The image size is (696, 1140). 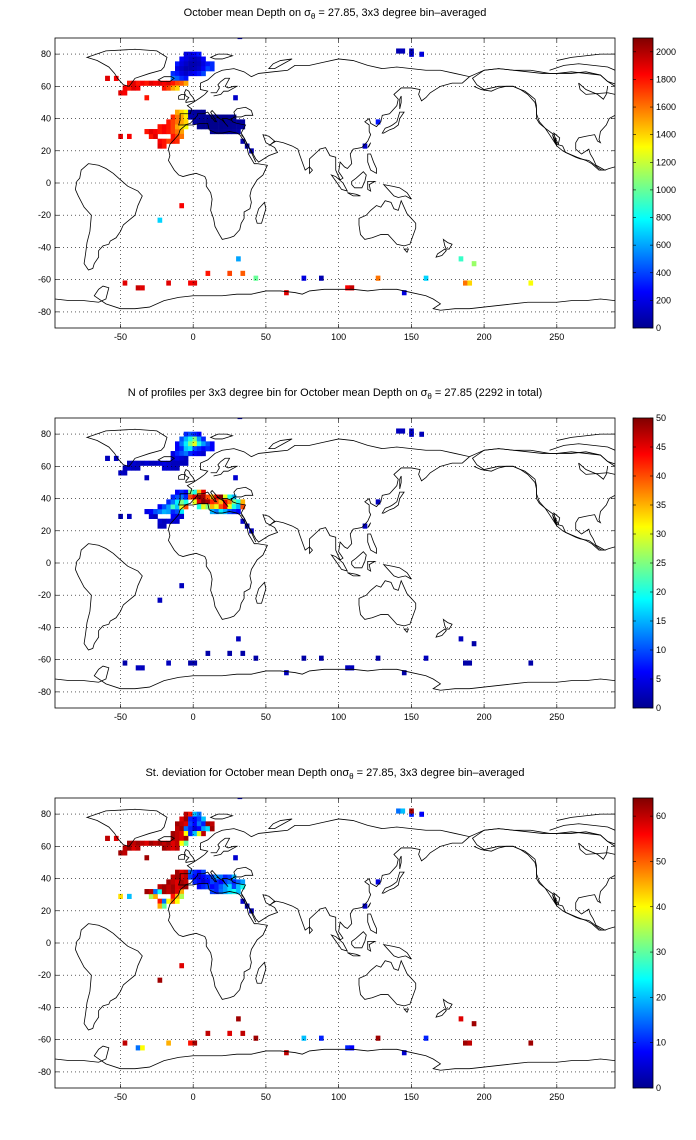 What do you see at coordinates (338, 717) in the screenshot?
I see `x-tick-label: 100` at bounding box center [338, 717].